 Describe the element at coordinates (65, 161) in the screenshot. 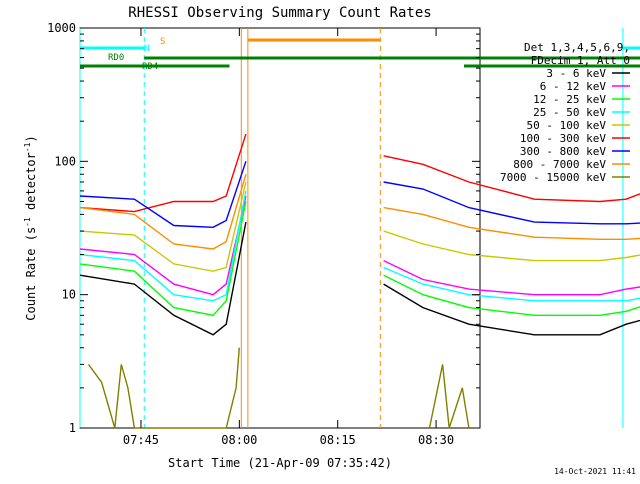

I see `y-tick-label: 100` at that location.